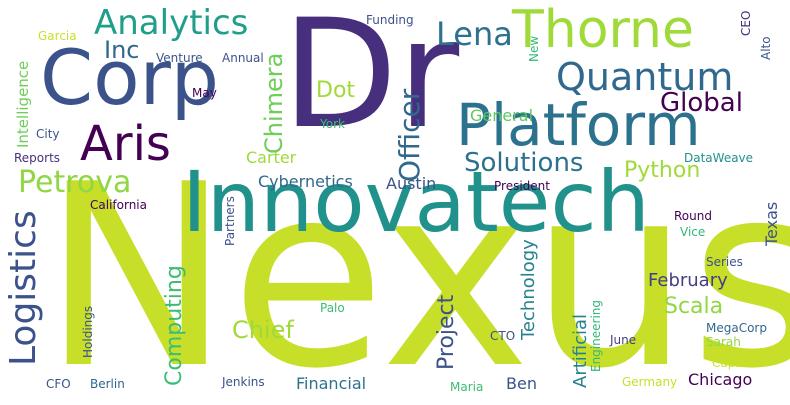 Image resolution: width=790 pixels, height=405 pixels. What do you see at coordinates (88, 331) in the screenshot?
I see `word-holdings: Holdings` at bounding box center [88, 331].